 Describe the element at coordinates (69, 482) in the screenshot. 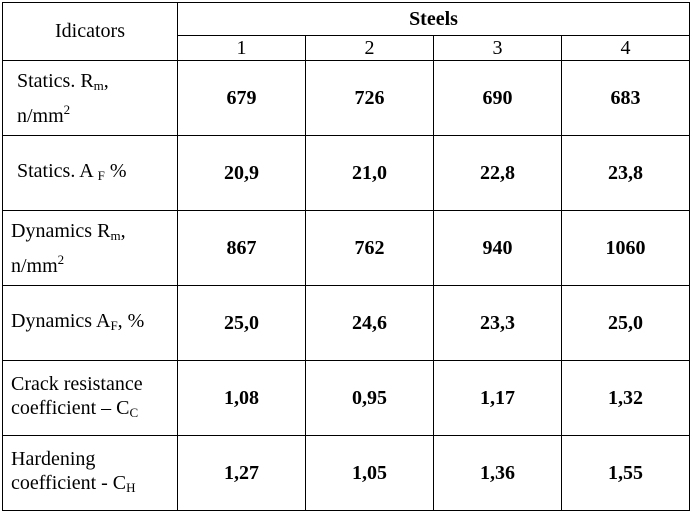

I see `label-line2: coefficient - C` at that location.